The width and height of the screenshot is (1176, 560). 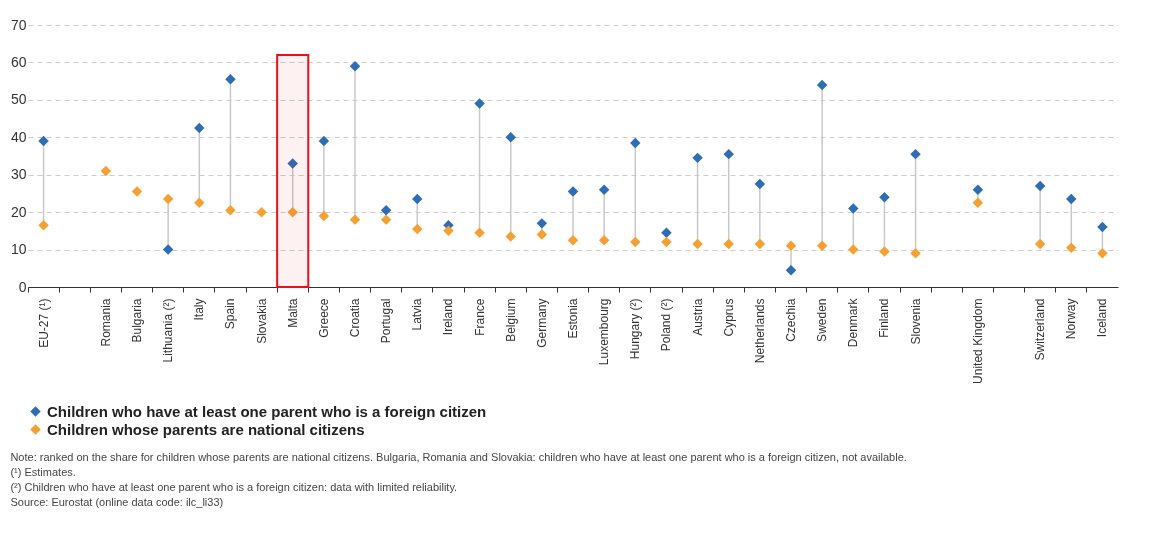 What do you see at coordinates (18, 136) in the screenshot?
I see `y-tick-label: 40` at bounding box center [18, 136].